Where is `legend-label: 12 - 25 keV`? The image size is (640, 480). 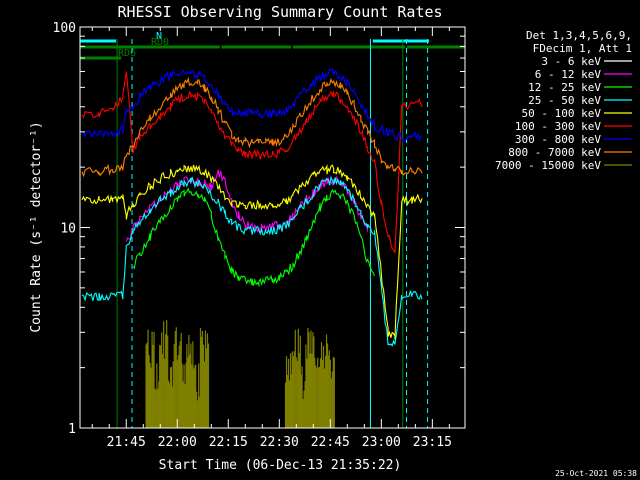 legend-label: 12 - 25 keV is located at coordinates (564, 87).